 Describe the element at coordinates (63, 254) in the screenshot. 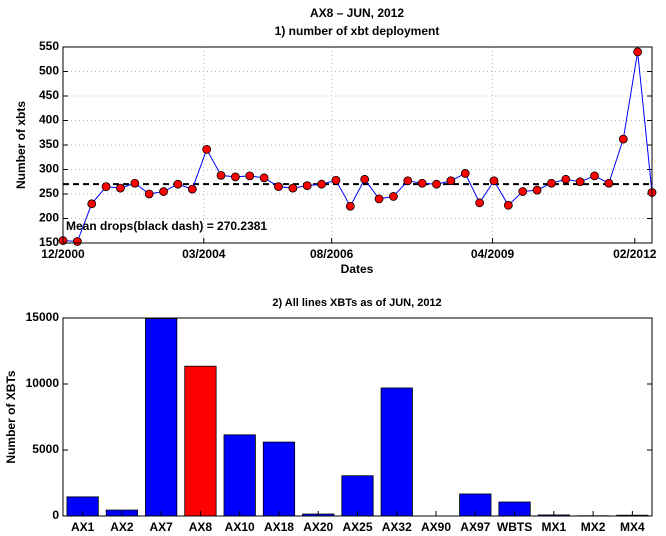

I see `x-tick-label: 12/2000` at that location.